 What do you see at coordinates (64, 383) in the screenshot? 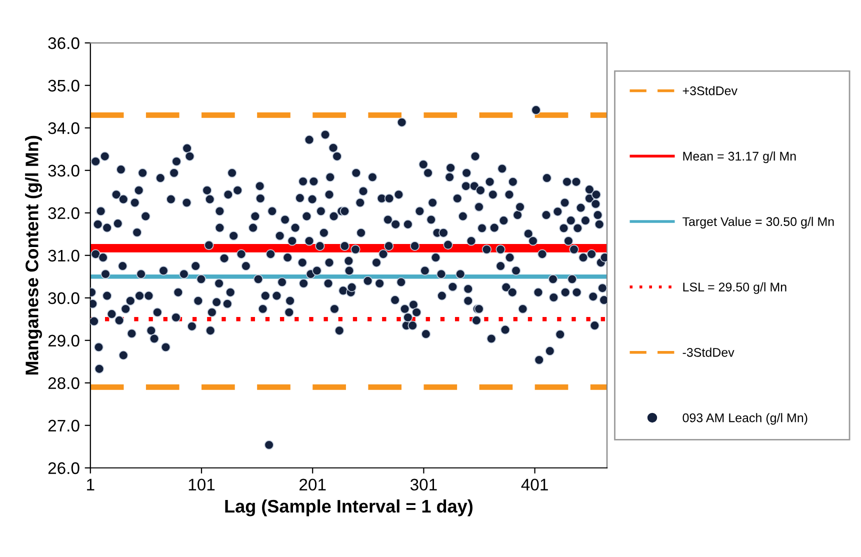
I see `y-tick-label: 28.0` at bounding box center [64, 383].